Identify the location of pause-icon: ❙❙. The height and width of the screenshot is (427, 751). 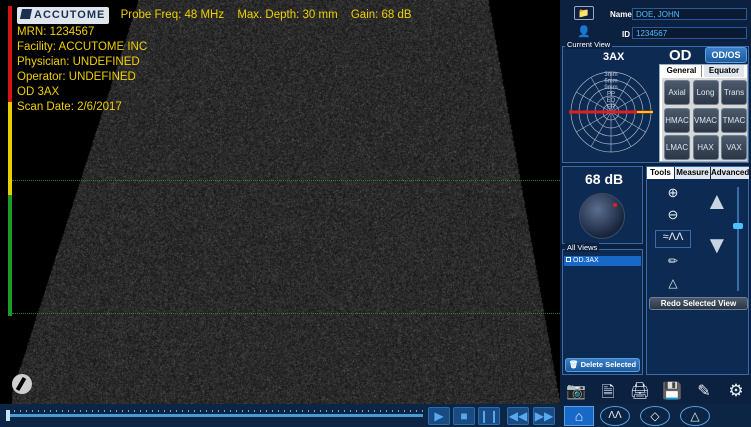
(489, 416).